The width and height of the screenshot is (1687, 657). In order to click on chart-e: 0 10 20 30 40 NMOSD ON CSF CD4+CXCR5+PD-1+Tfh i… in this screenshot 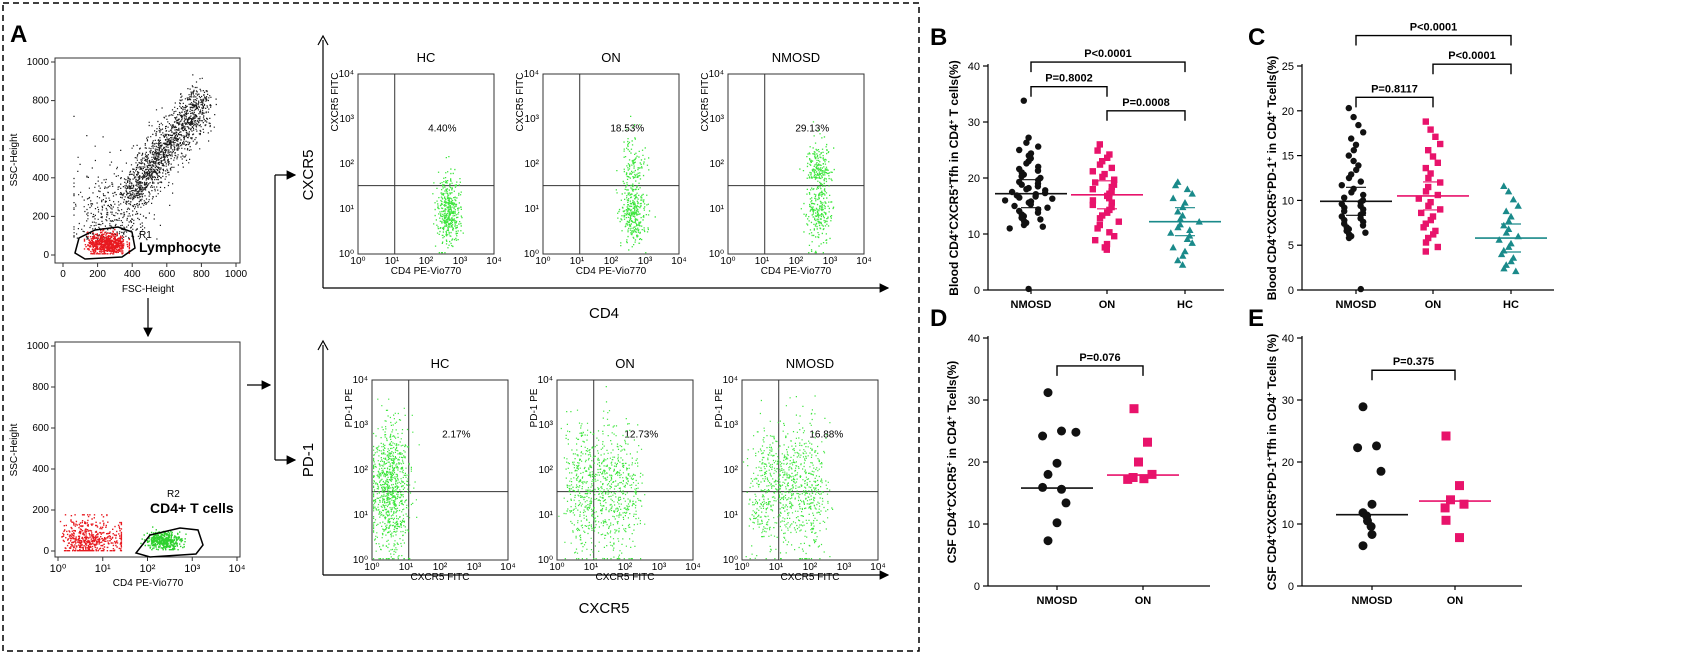, I will do `click(1393, 470)`.